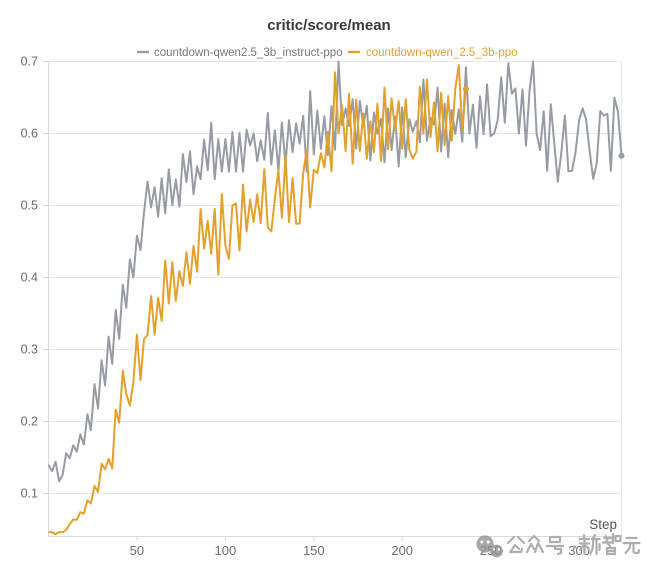  Describe the element at coordinates (226, 550) in the screenshot. I see `svg-text: 100` at that location.